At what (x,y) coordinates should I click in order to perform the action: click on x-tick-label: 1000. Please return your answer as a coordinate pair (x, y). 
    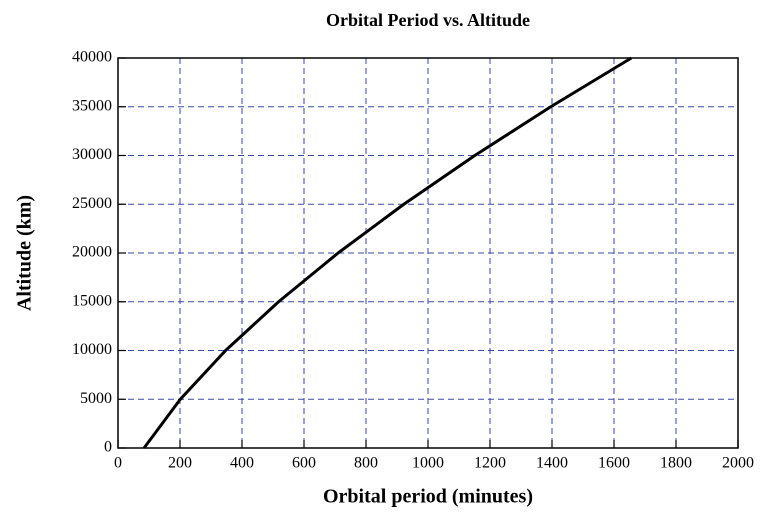
    Looking at the image, I should click on (428, 463).